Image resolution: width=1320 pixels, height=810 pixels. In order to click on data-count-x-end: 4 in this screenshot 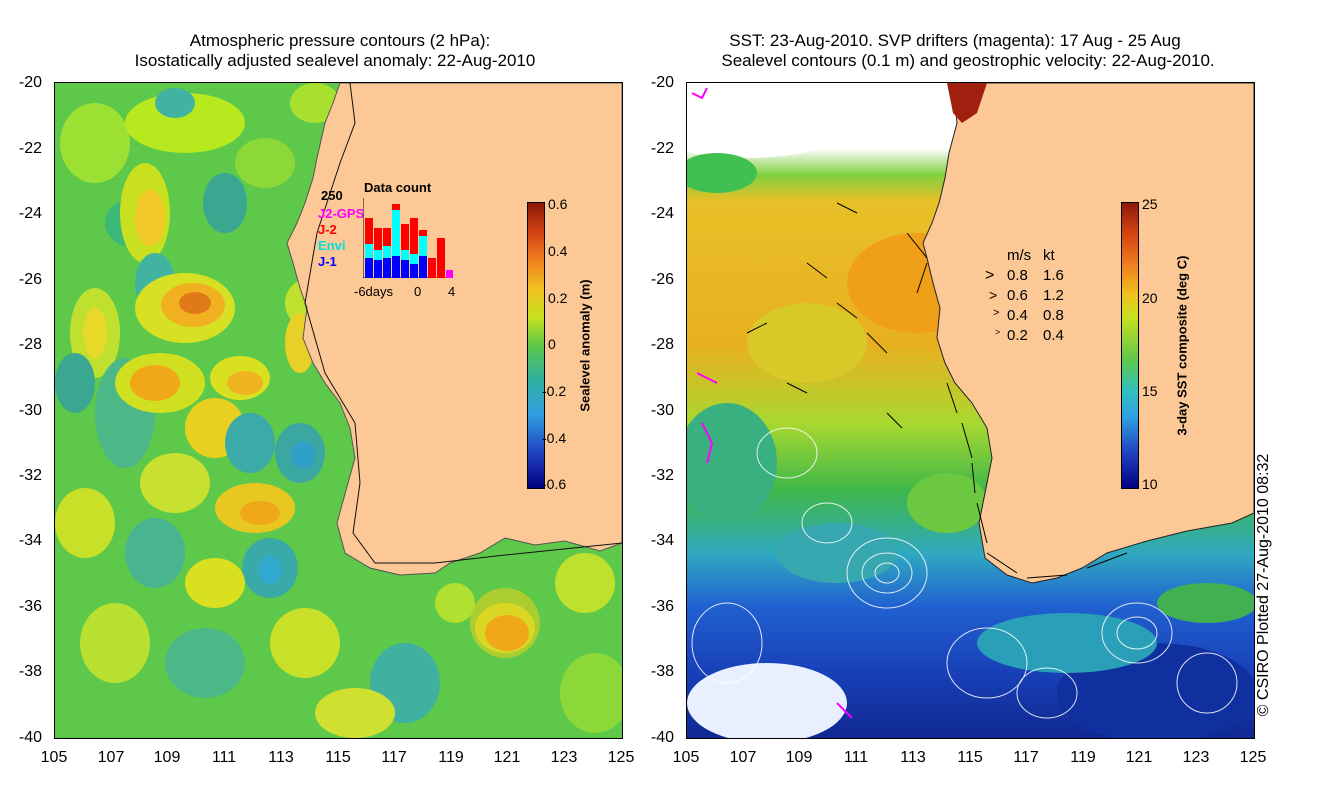, I will do `click(452, 291)`.